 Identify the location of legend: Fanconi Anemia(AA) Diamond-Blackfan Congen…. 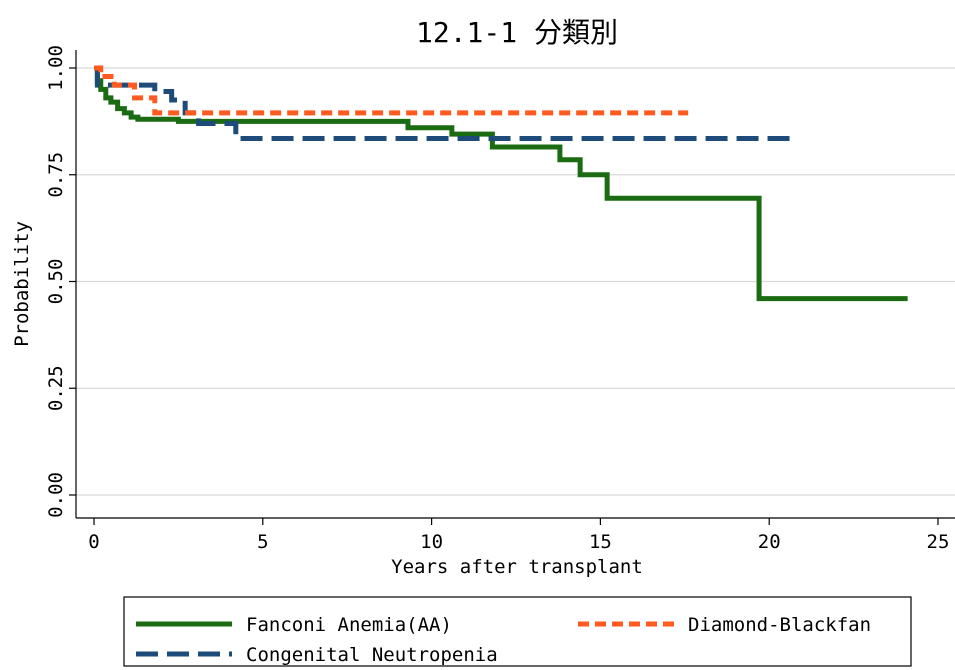
(517, 631).